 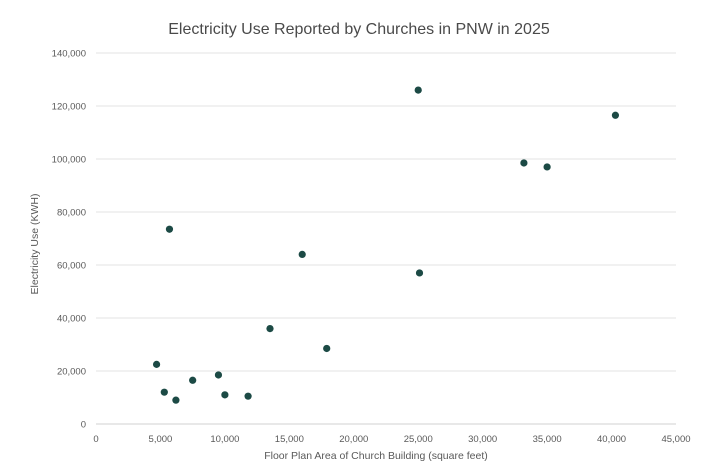 I want to click on y-tick-label: 100,000, so click(x=69, y=160).